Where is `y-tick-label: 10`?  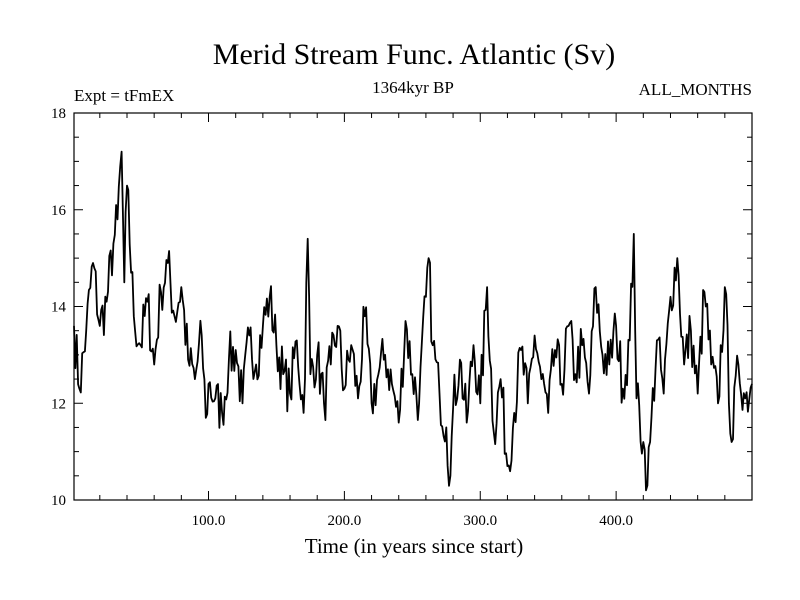
y-tick-label: 10 is located at coordinates (58, 501).